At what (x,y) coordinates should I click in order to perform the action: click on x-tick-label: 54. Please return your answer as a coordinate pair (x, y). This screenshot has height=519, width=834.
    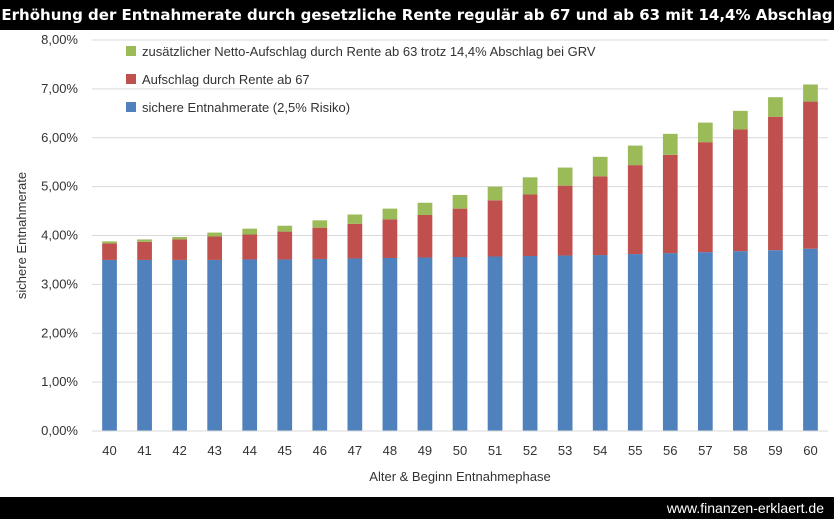
    Looking at the image, I should click on (600, 450).